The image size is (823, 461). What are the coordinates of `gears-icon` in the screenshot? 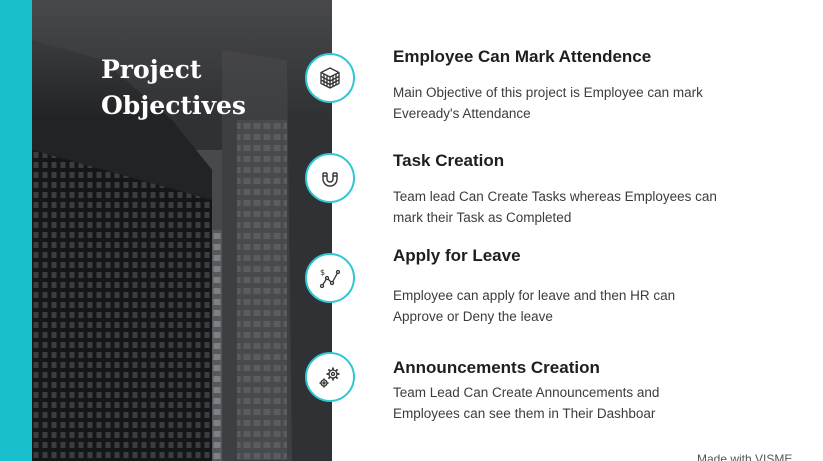 It's located at (330, 377).